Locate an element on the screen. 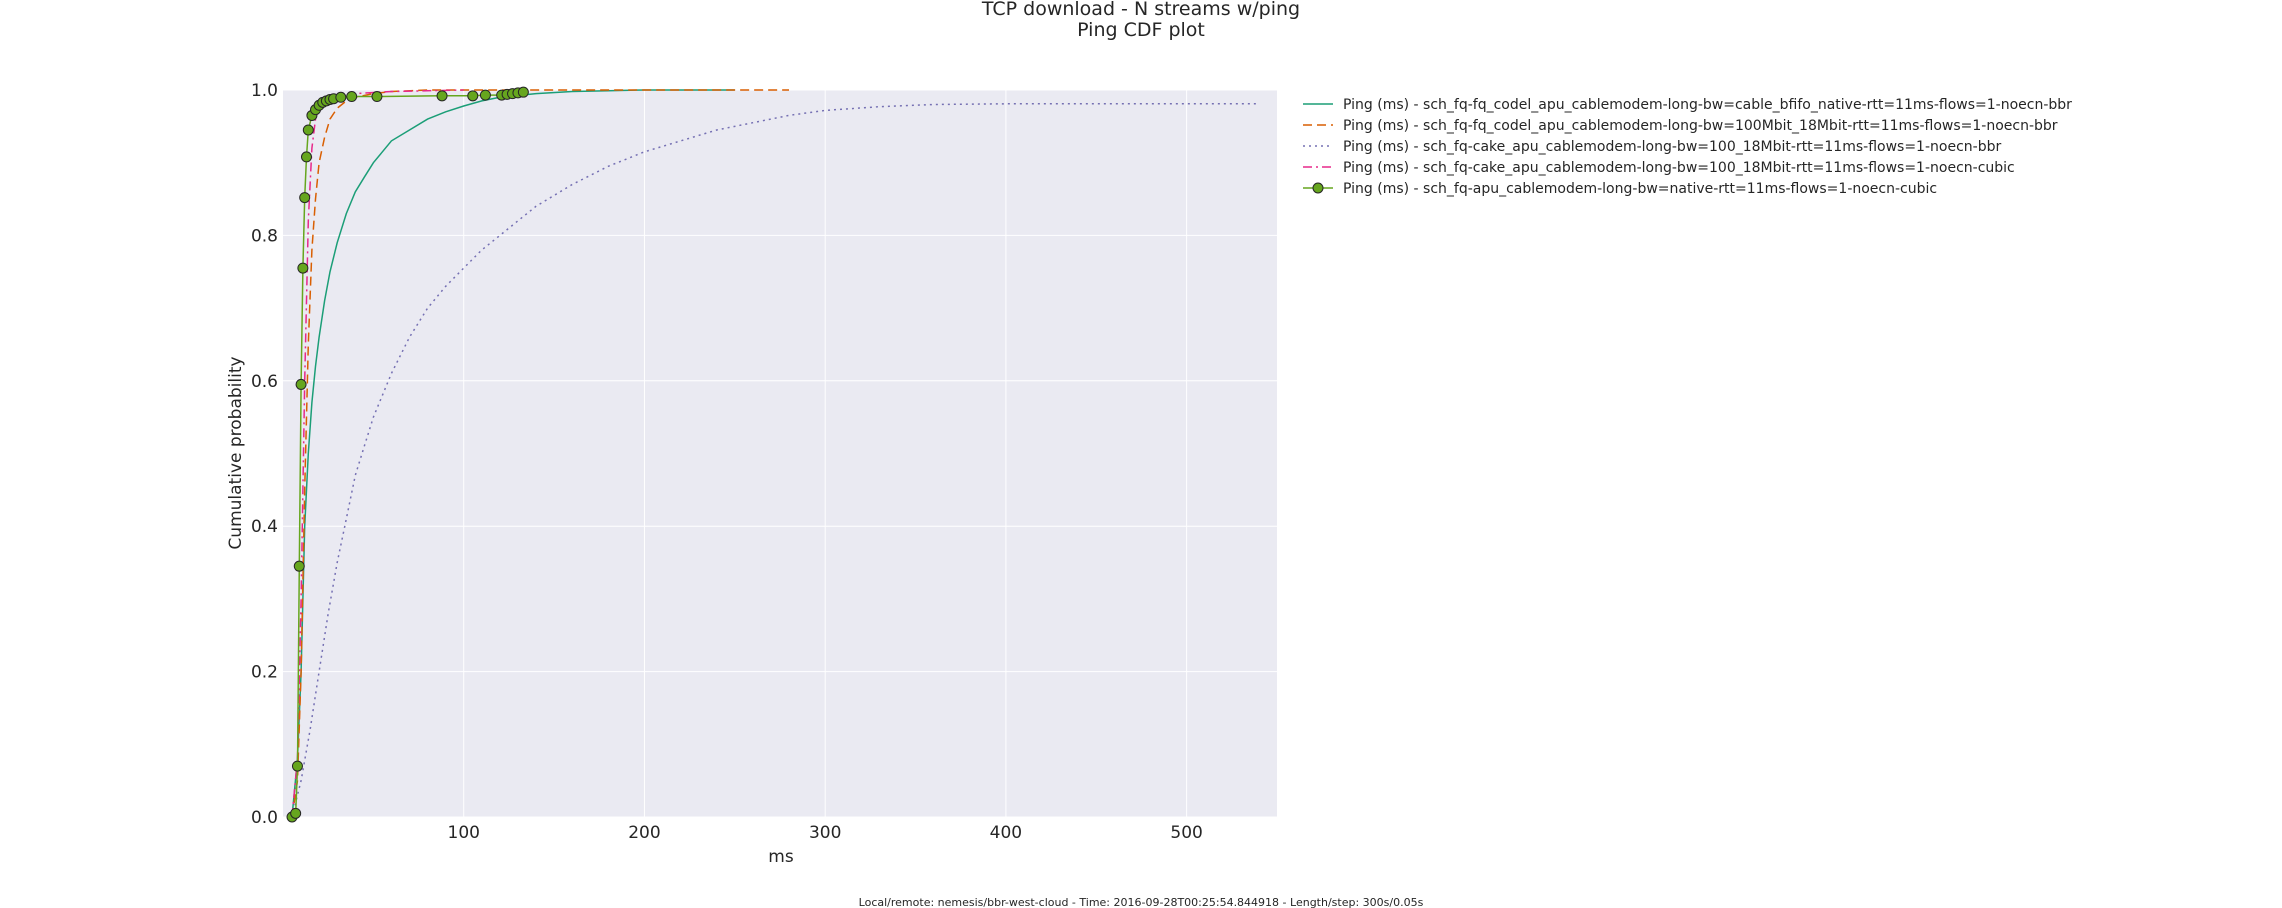  y-tick-label: 0.0 is located at coordinates (264, 818).